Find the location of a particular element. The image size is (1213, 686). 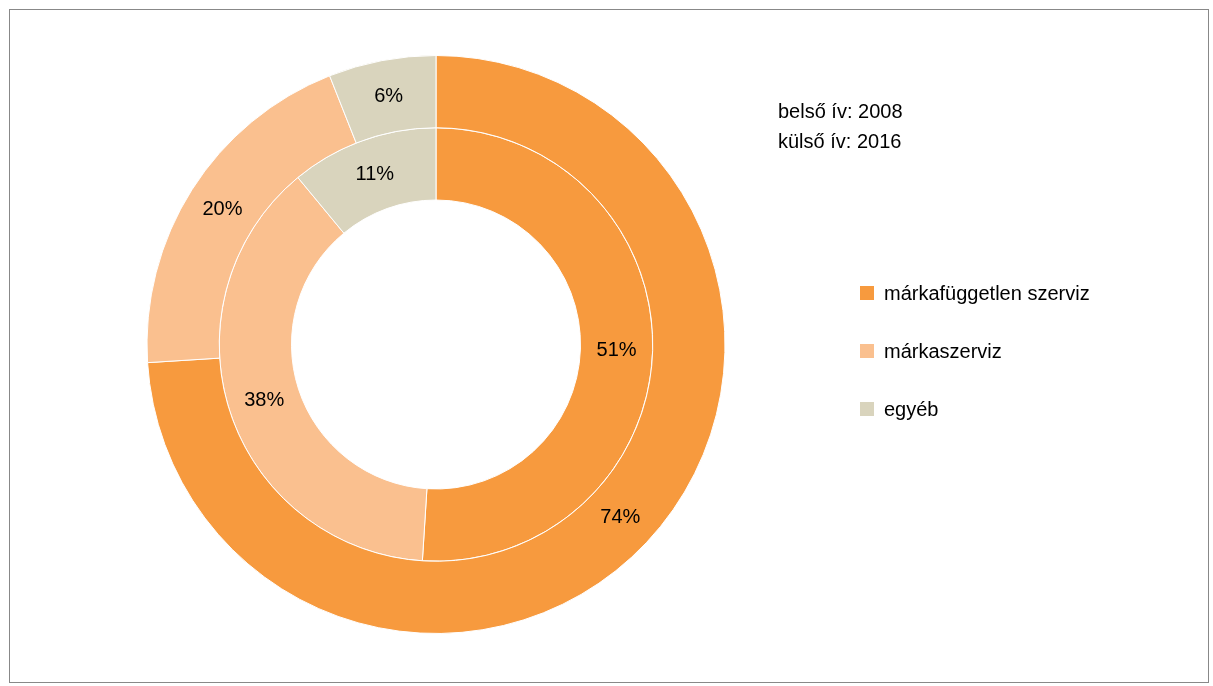

legend-label: márkafüggetlen szerviz is located at coordinates (987, 293).